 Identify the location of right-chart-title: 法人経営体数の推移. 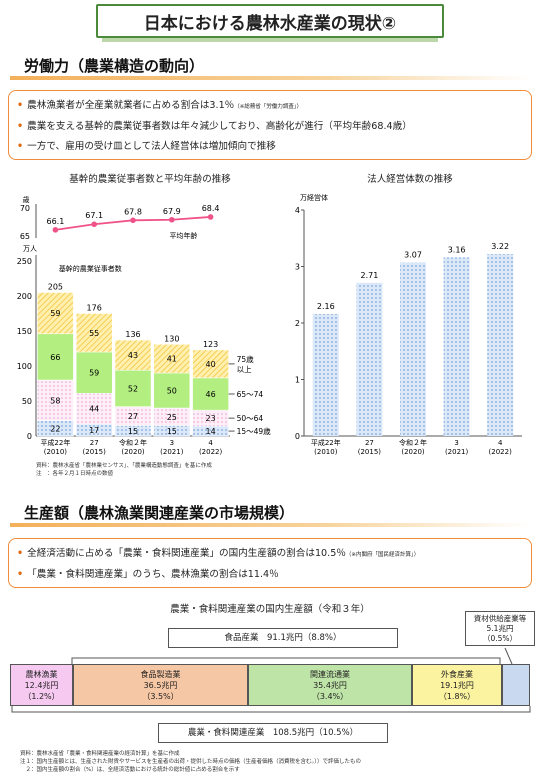
(410, 179).